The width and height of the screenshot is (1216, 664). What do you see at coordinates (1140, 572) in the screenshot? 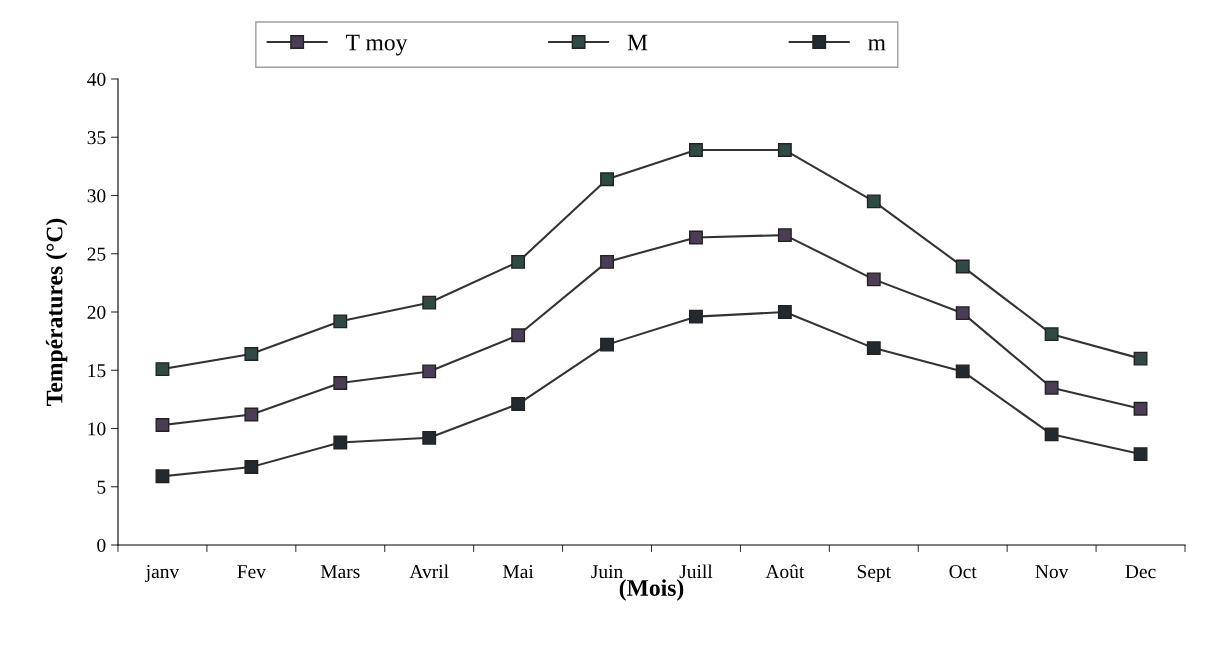
I see `x-tick-label: Dec` at bounding box center [1140, 572].